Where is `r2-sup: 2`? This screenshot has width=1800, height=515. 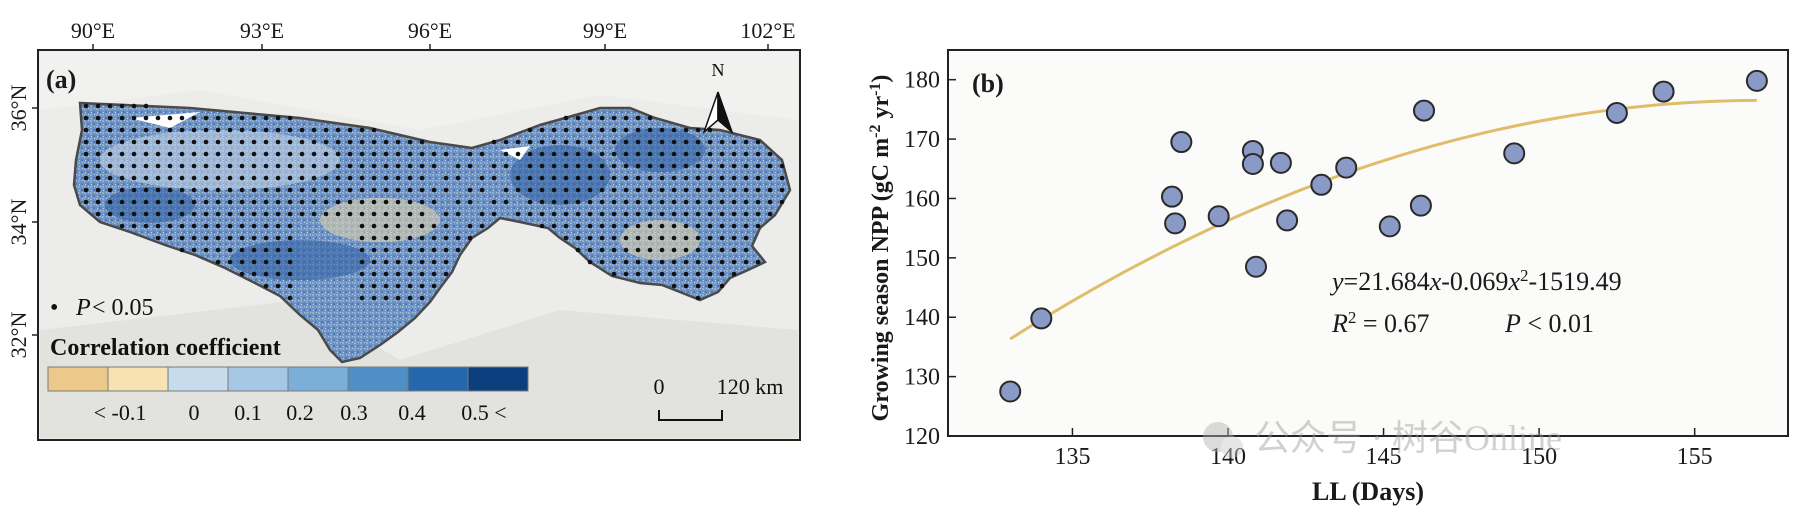 r2-sup: 2 is located at coordinates (1352, 317).